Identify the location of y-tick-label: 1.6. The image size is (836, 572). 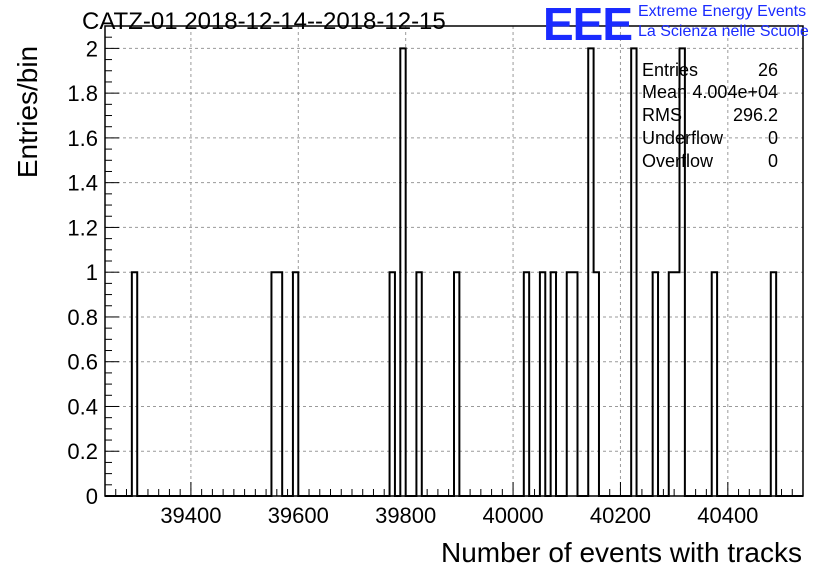
(82, 138).